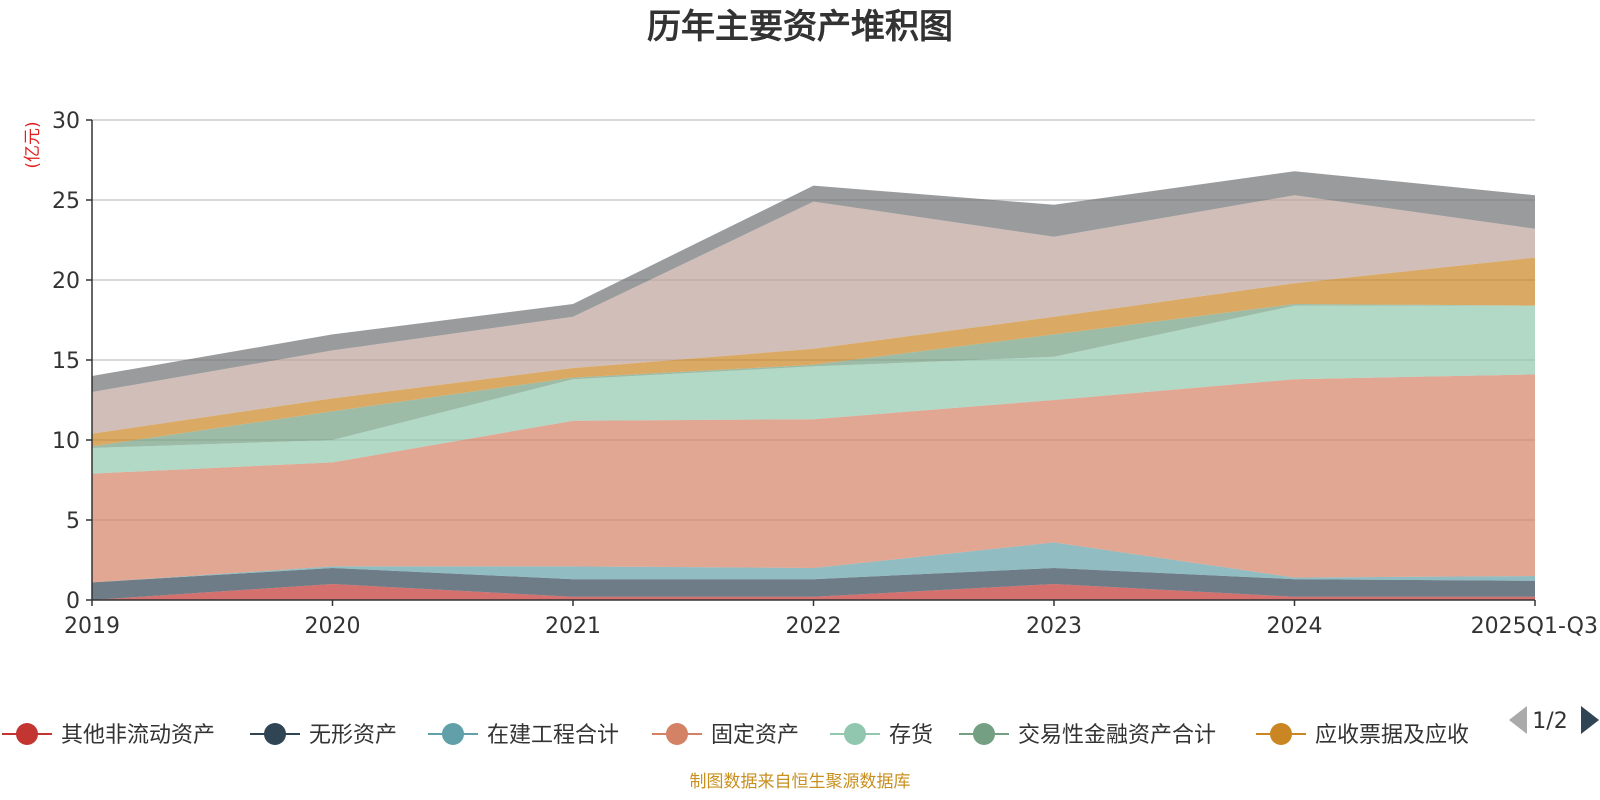 The height and width of the screenshot is (800, 1600). What do you see at coordinates (92, 626) in the screenshot?
I see `x-tick-label: 2019` at bounding box center [92, 626].